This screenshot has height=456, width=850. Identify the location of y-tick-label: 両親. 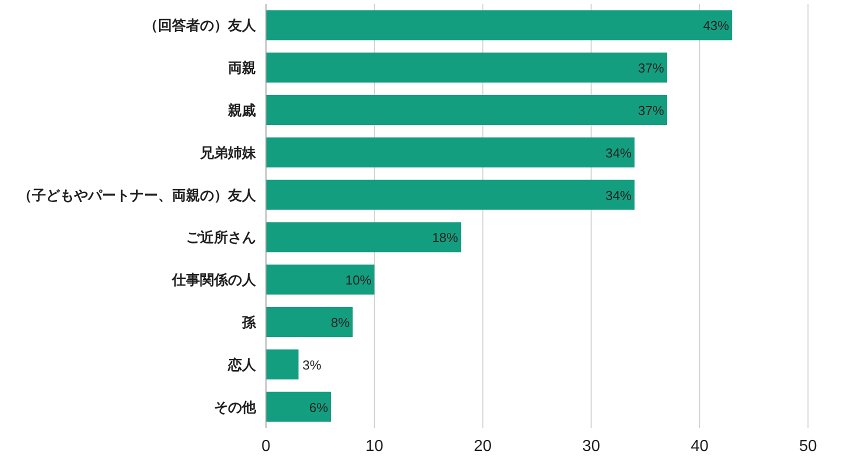
(242, 68).